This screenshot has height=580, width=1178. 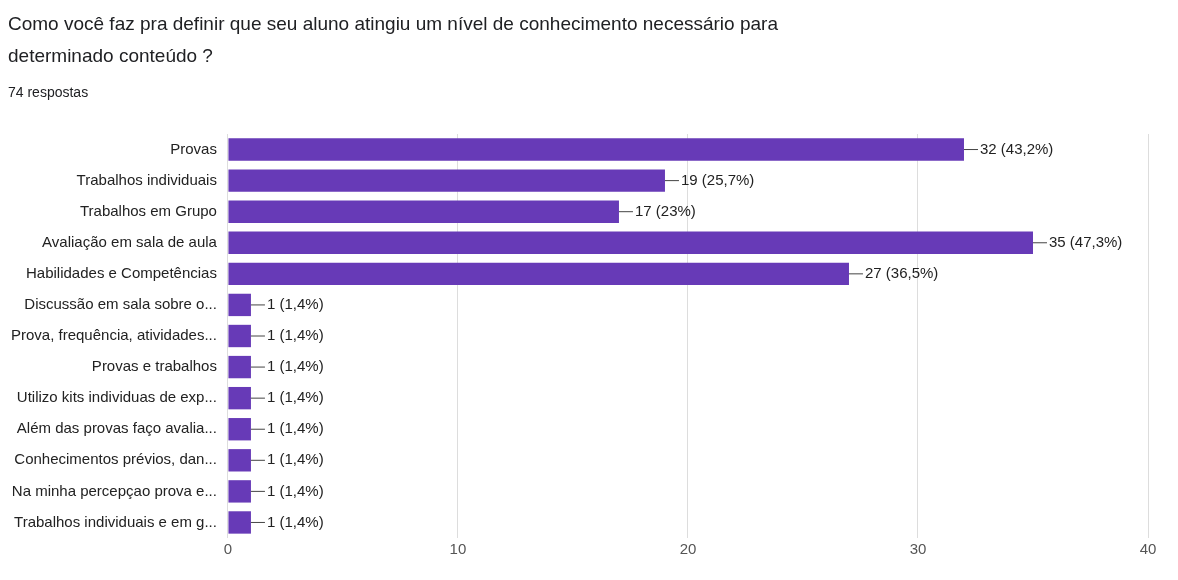 I want to click on data-label: 35 (47,3%), so click(x=1085, y=241).